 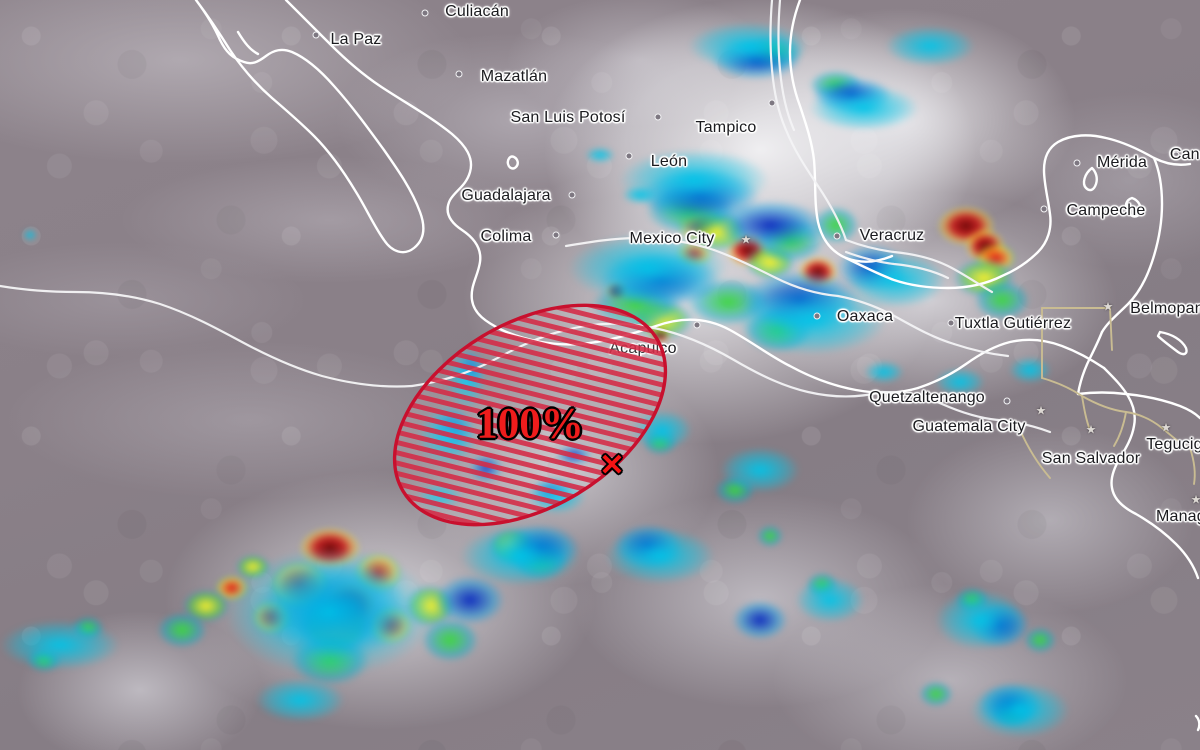 What do you see at coordinates (927, 397) in the screenshot?
I see `city-label: Quetzaltenango` at bounding box center [927, 397].